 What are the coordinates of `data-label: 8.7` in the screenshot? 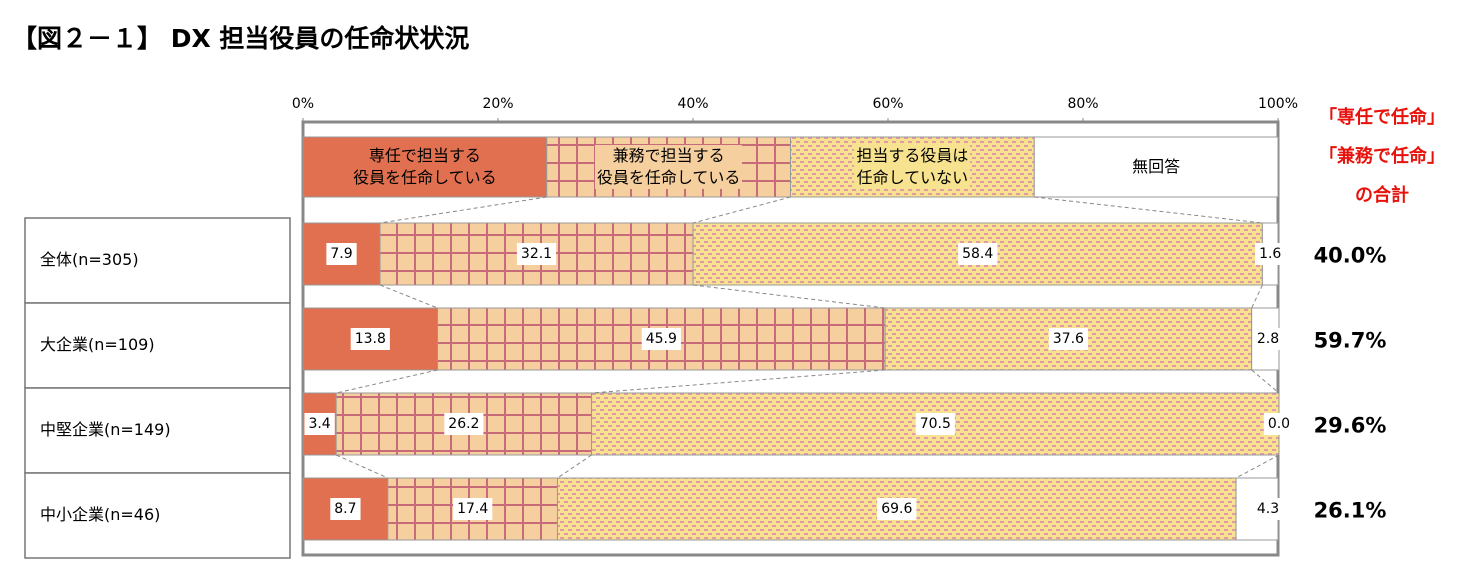 It's located at (345, 509).